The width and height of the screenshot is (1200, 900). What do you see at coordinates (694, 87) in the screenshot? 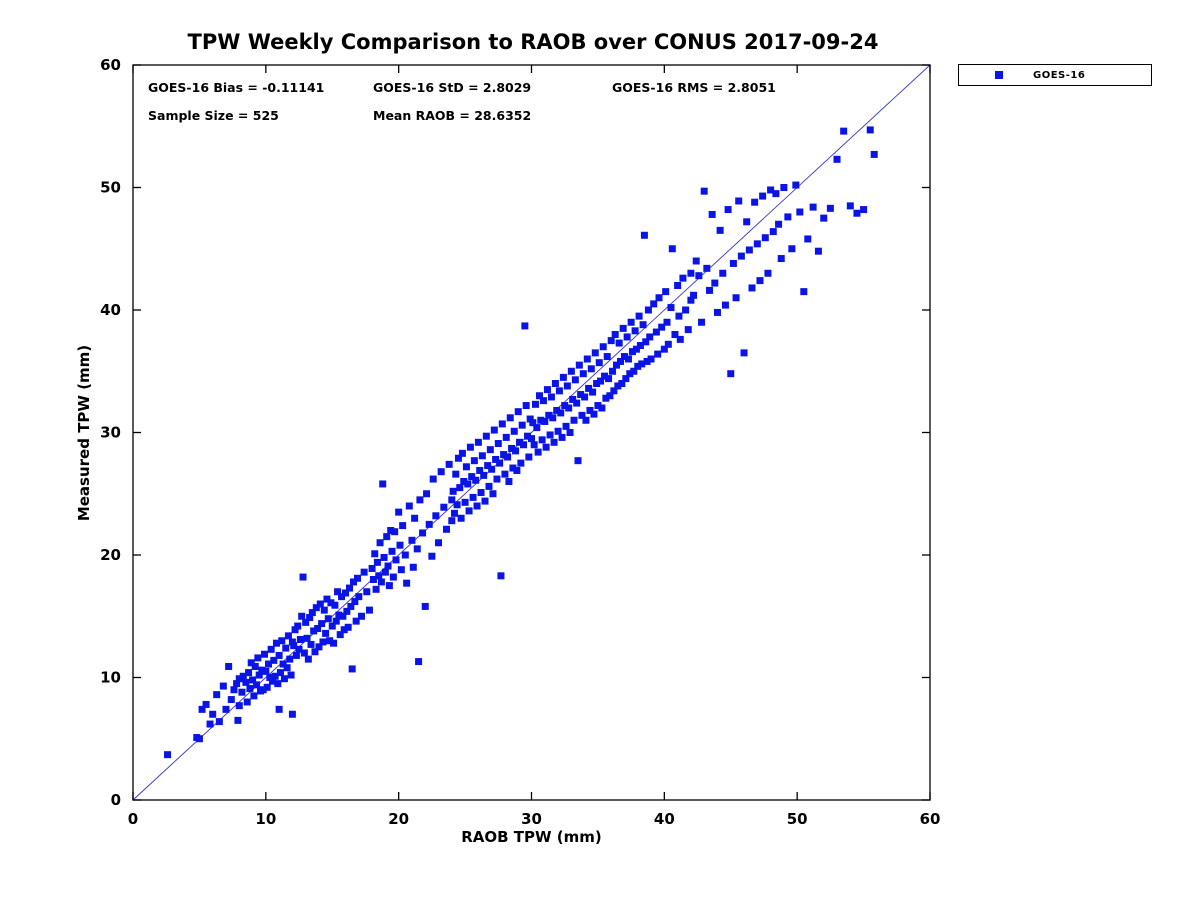
I see `annotation-rms: GOES-16 RMS = 2.8051` at bounding box center [694, 87].